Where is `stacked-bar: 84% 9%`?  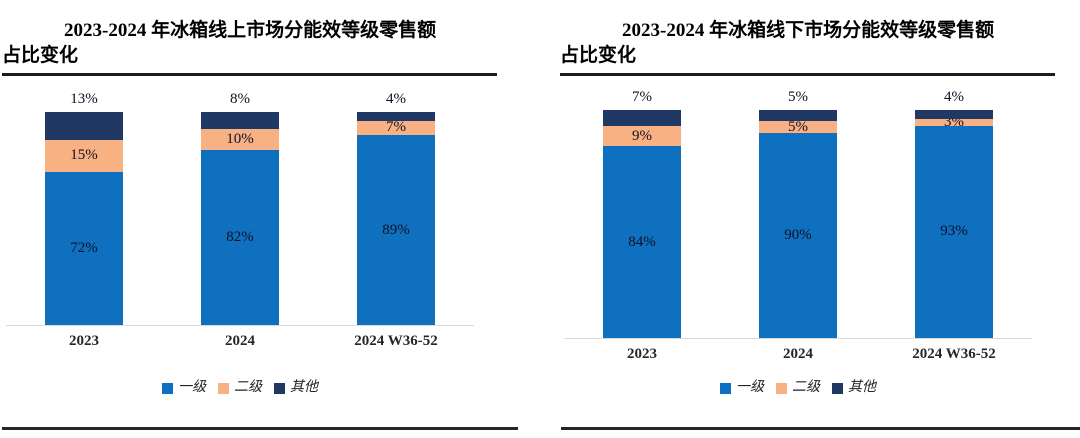 stacked-bar: 84% 9% is located at coordinates (642, 224).